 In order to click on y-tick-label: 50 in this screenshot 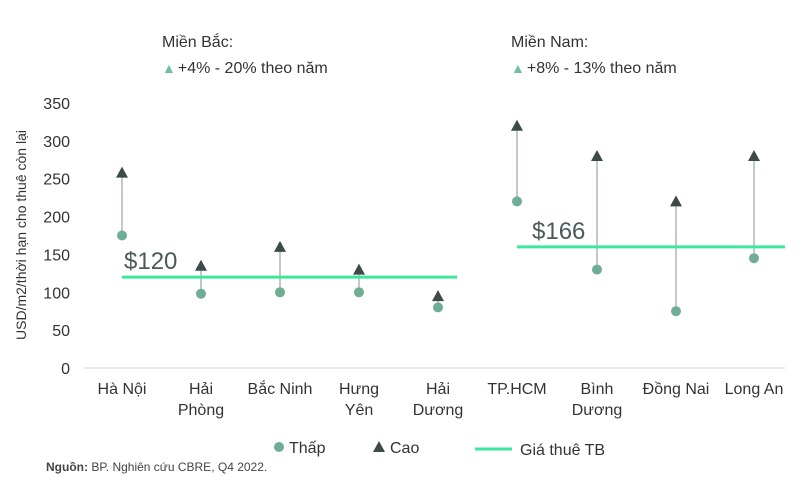, I will do `click(61, 331)`.